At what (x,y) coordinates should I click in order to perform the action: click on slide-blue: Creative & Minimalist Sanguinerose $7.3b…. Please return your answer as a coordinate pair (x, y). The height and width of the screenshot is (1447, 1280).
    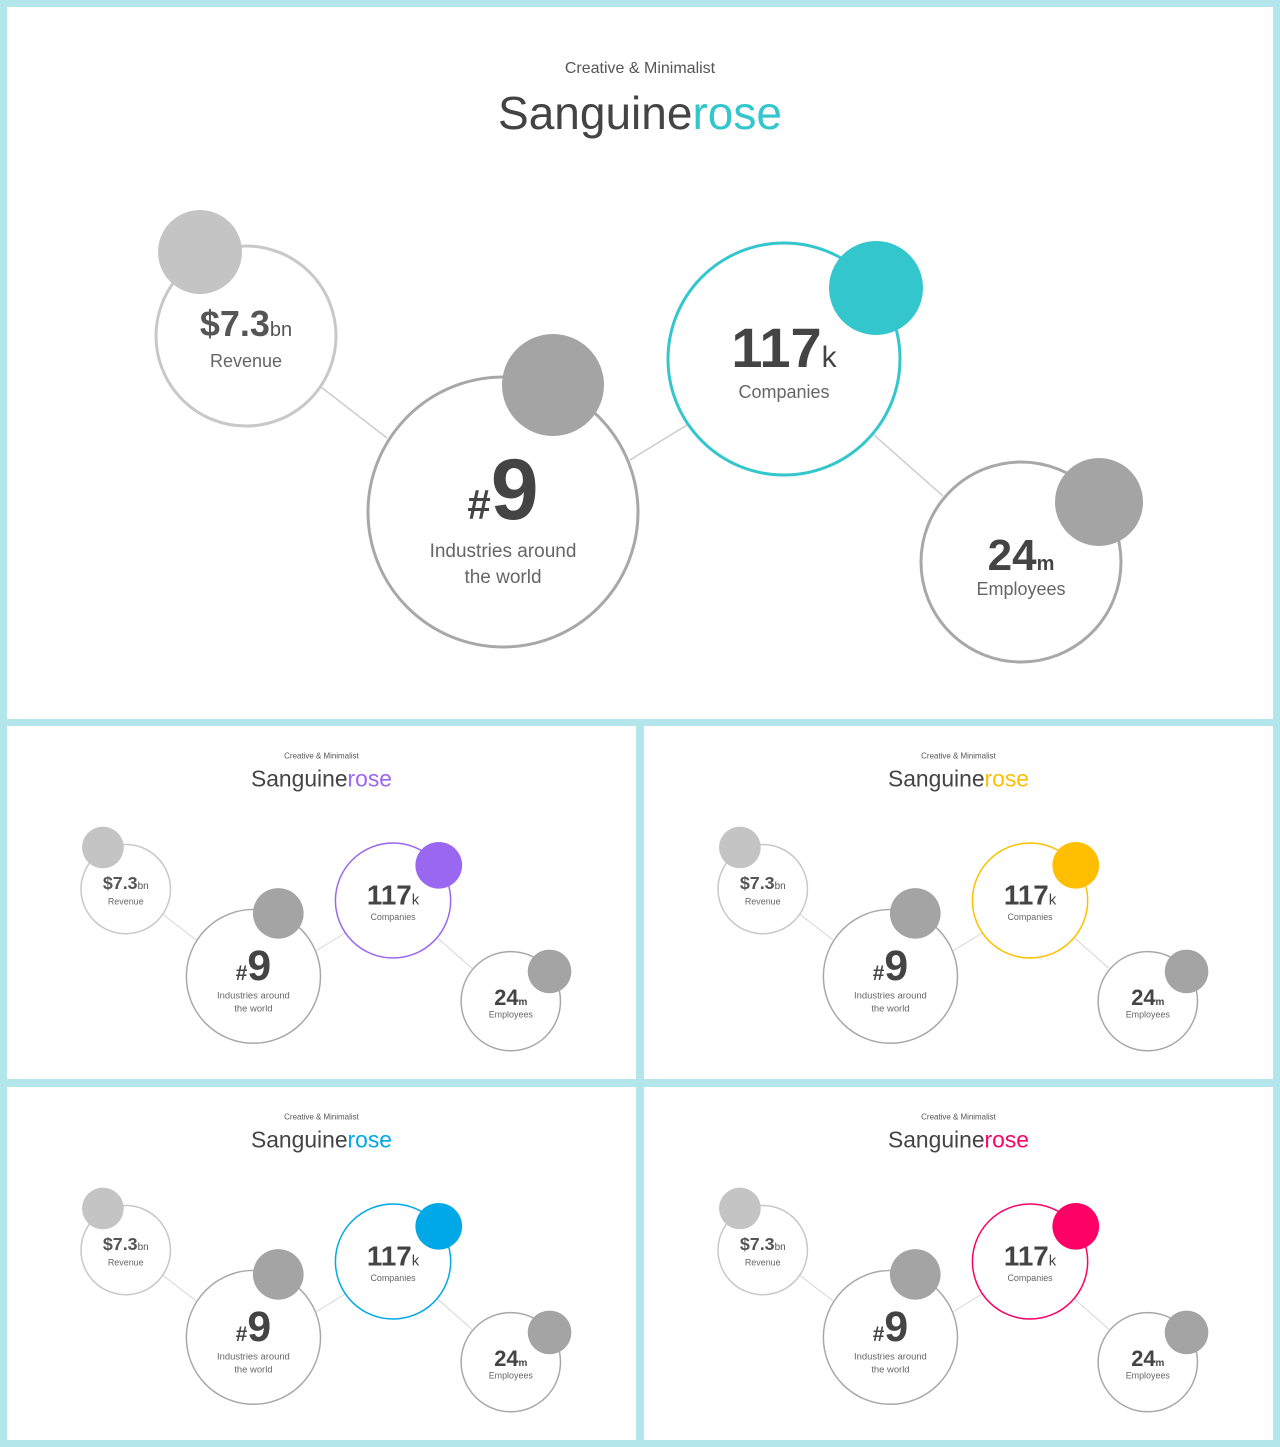
    Looking at the image, I should click on (321, 1263).